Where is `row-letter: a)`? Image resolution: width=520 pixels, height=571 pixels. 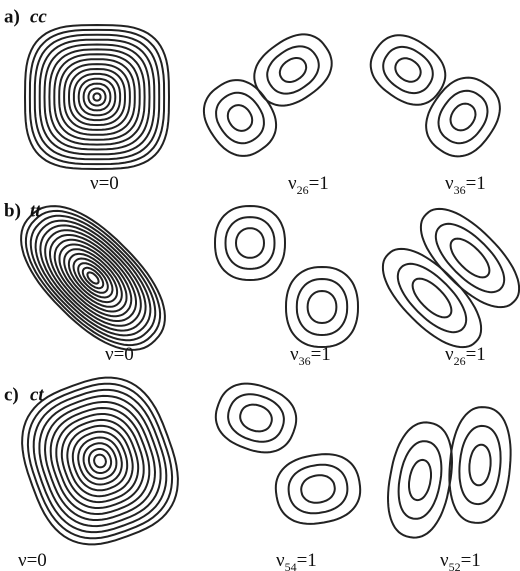 row-letter: a) is located at coordinates (12, 16).